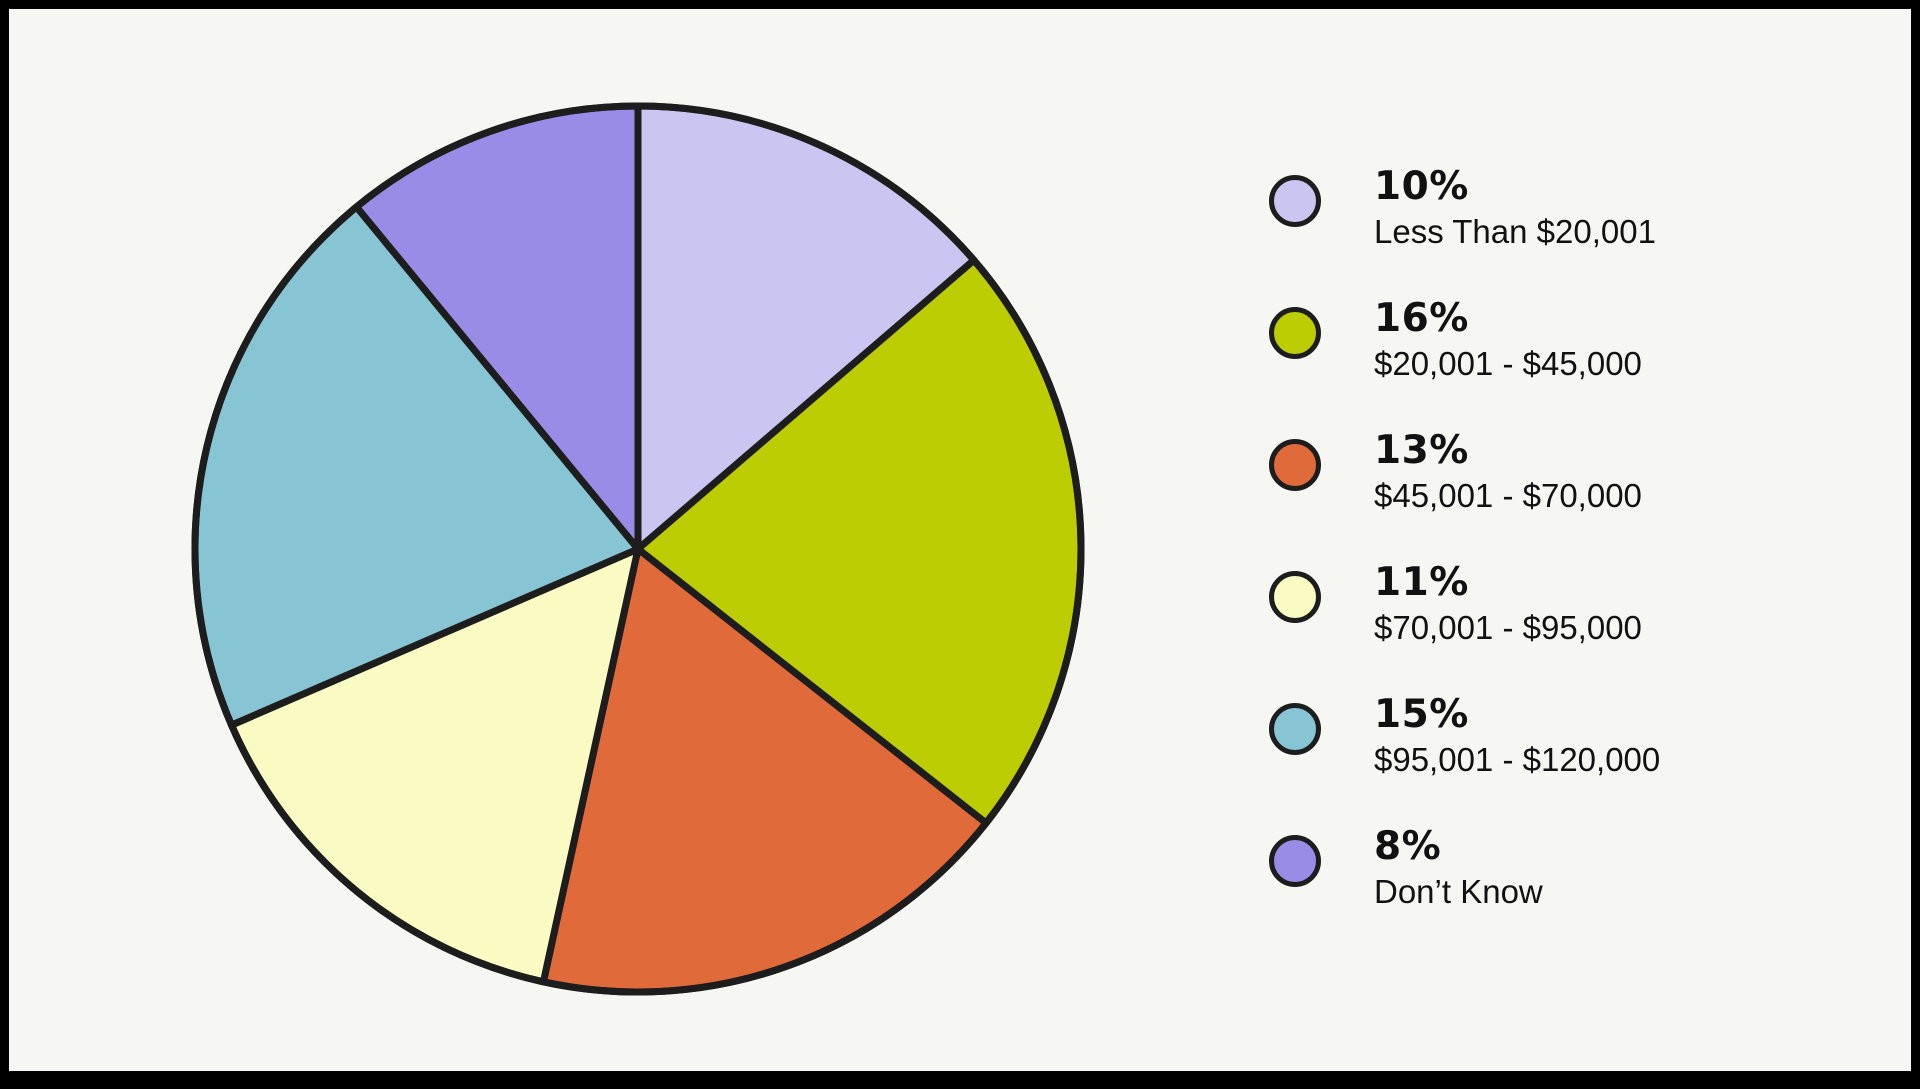 This screenshot has height=1089, width=1920. I want to click on legend-percent: 11%, so click(1421, 582).